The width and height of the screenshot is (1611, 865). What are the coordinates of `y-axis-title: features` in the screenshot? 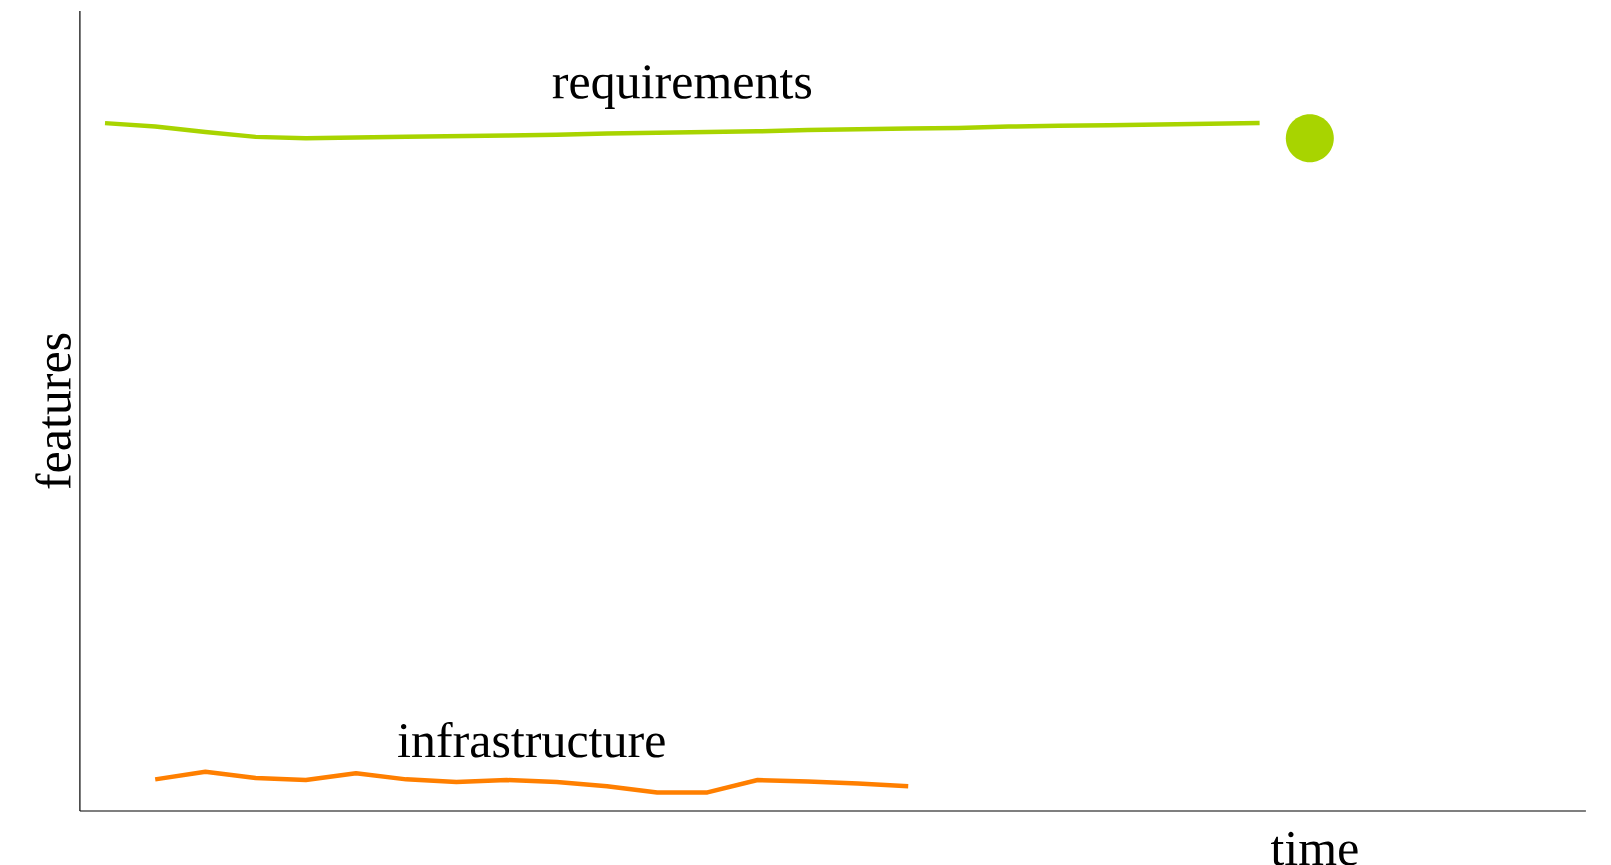 It's located at (53, 411).